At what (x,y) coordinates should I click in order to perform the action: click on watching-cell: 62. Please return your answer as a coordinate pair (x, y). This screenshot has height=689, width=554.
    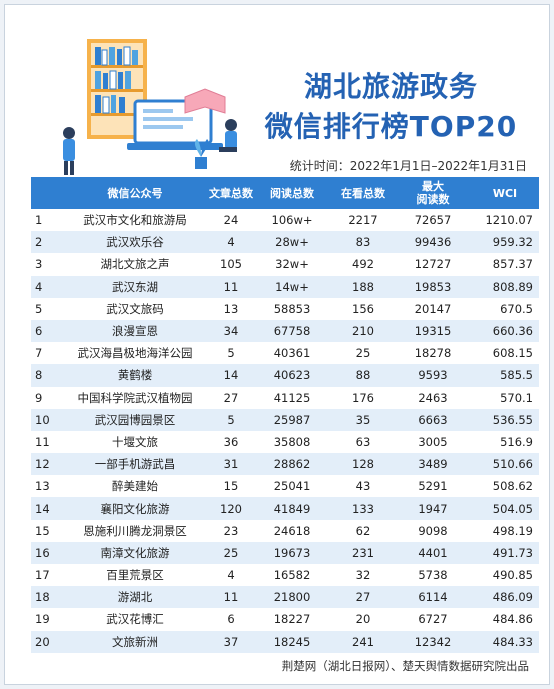
    Looking at the image, I should click on (363, 530).